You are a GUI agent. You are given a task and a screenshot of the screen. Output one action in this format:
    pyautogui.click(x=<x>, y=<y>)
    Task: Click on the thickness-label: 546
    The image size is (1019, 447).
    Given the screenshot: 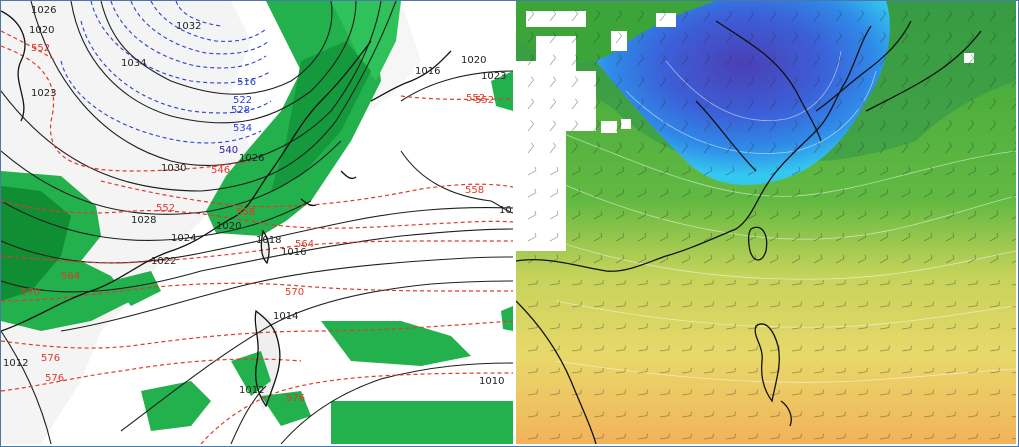 What is the action you would take?
    pyautogui.click(x=220, y=170)
    